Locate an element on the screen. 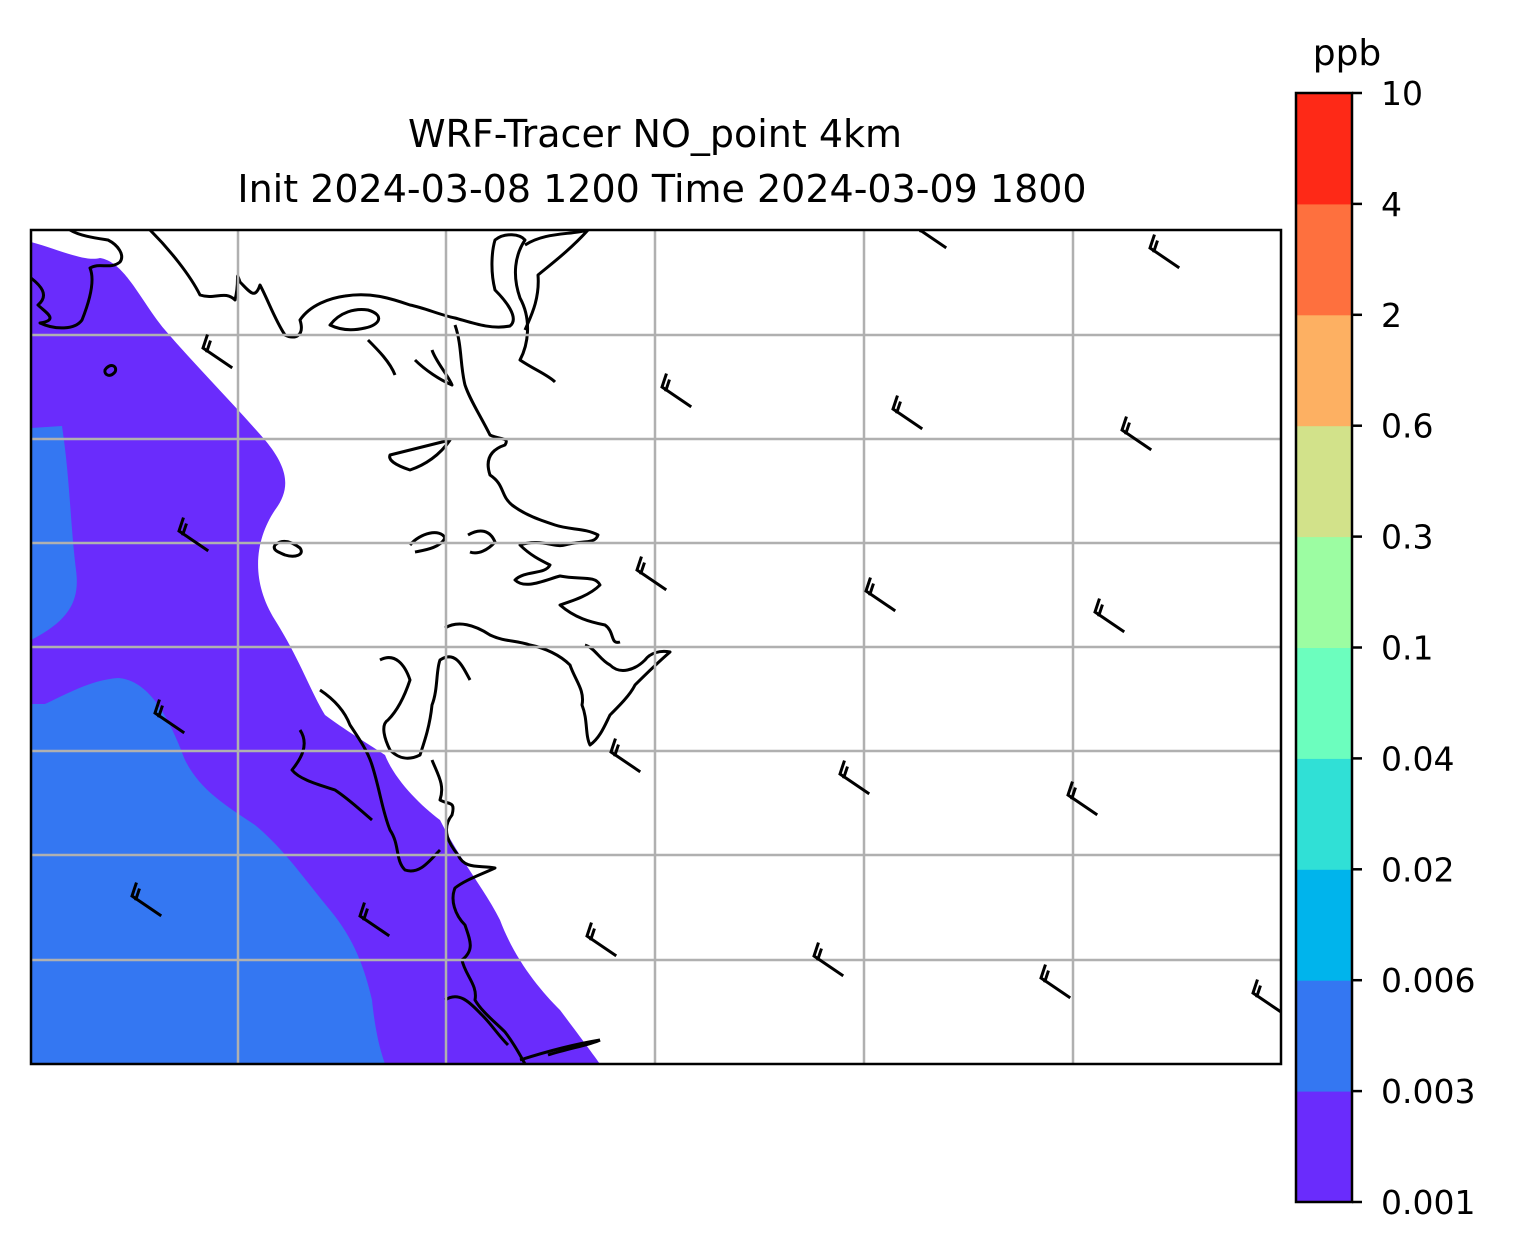  colorbar-tick-label: 0.003 is located at coordinates (1428, 1091).